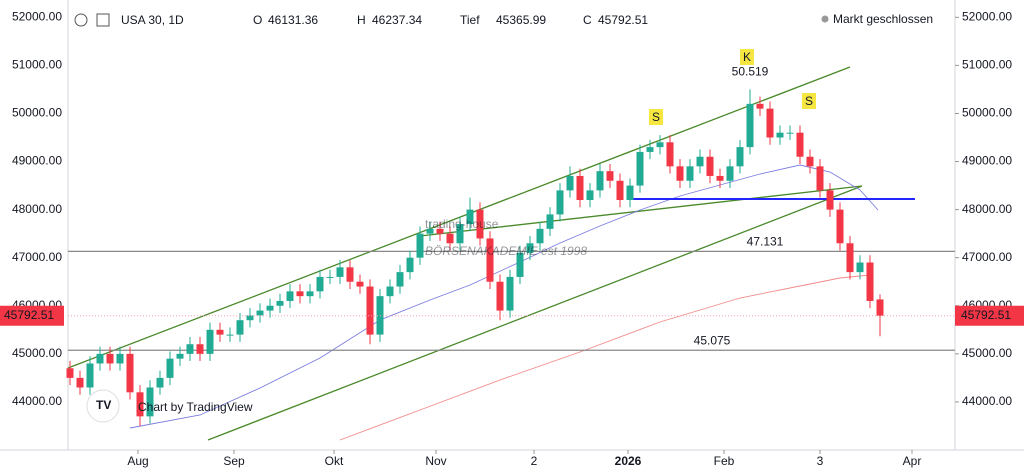  What do you see at coordinates (462, 224) in the screenshot?
I see `watermark-logo: trading-house` at bounding box center [462, 224].